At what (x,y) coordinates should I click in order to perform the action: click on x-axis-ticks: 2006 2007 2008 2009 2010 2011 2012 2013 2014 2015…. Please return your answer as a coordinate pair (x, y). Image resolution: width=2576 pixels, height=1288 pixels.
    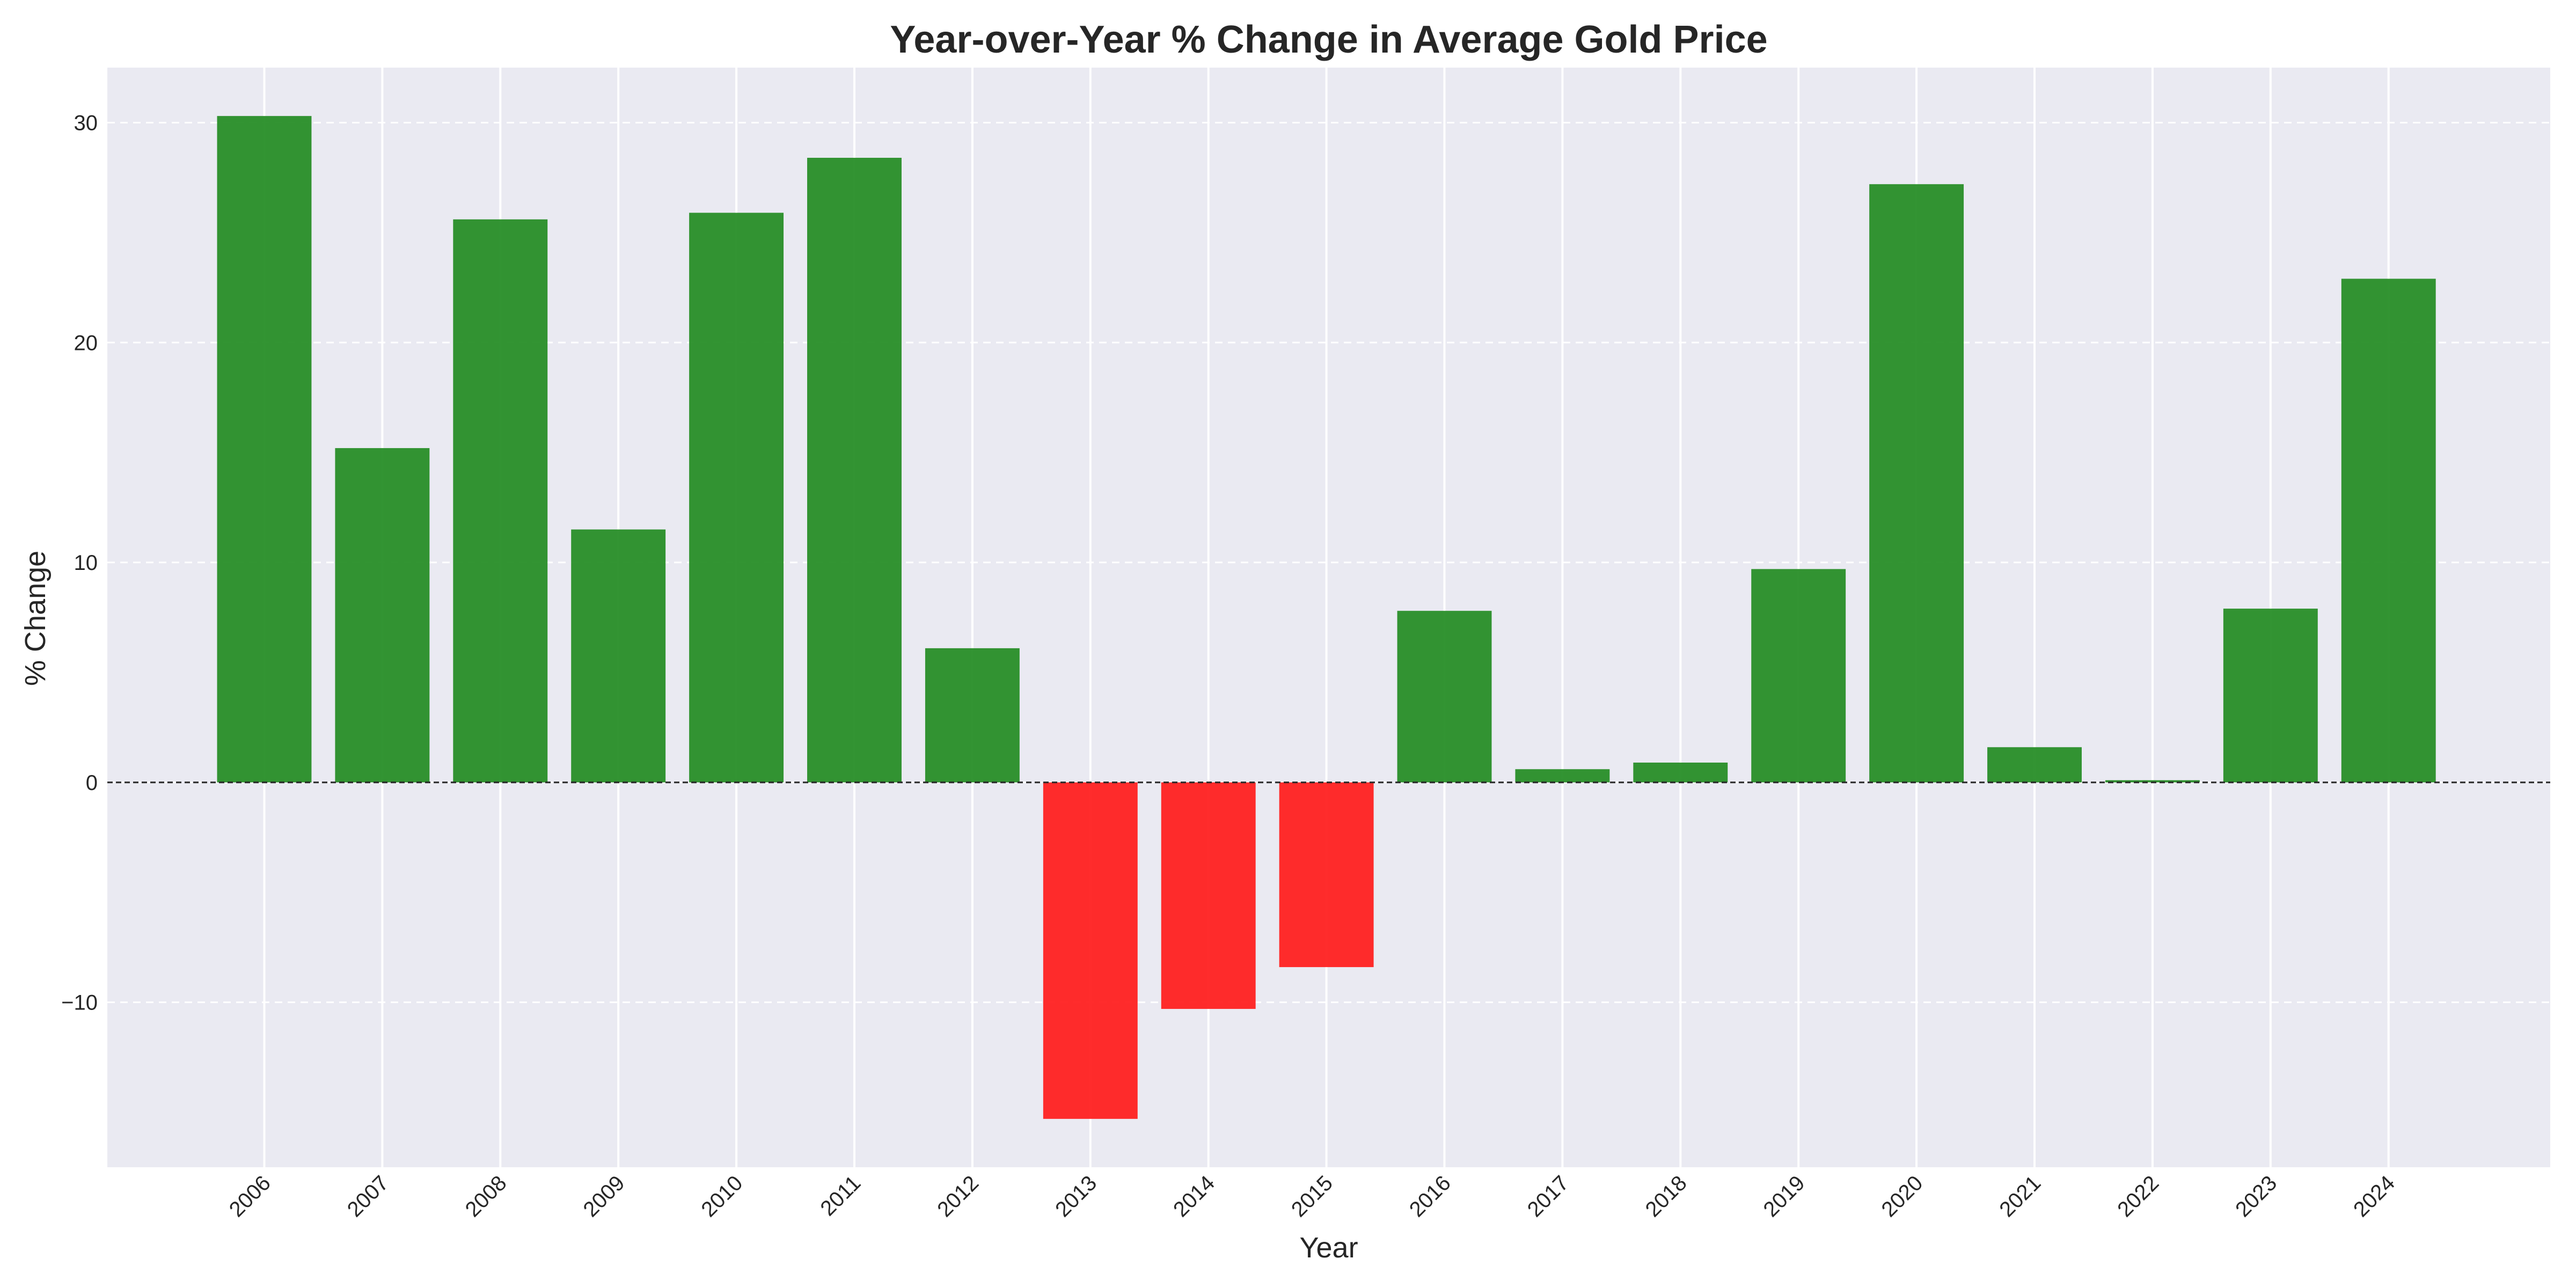
    Looking at the image, I should click on (1312, 1196).